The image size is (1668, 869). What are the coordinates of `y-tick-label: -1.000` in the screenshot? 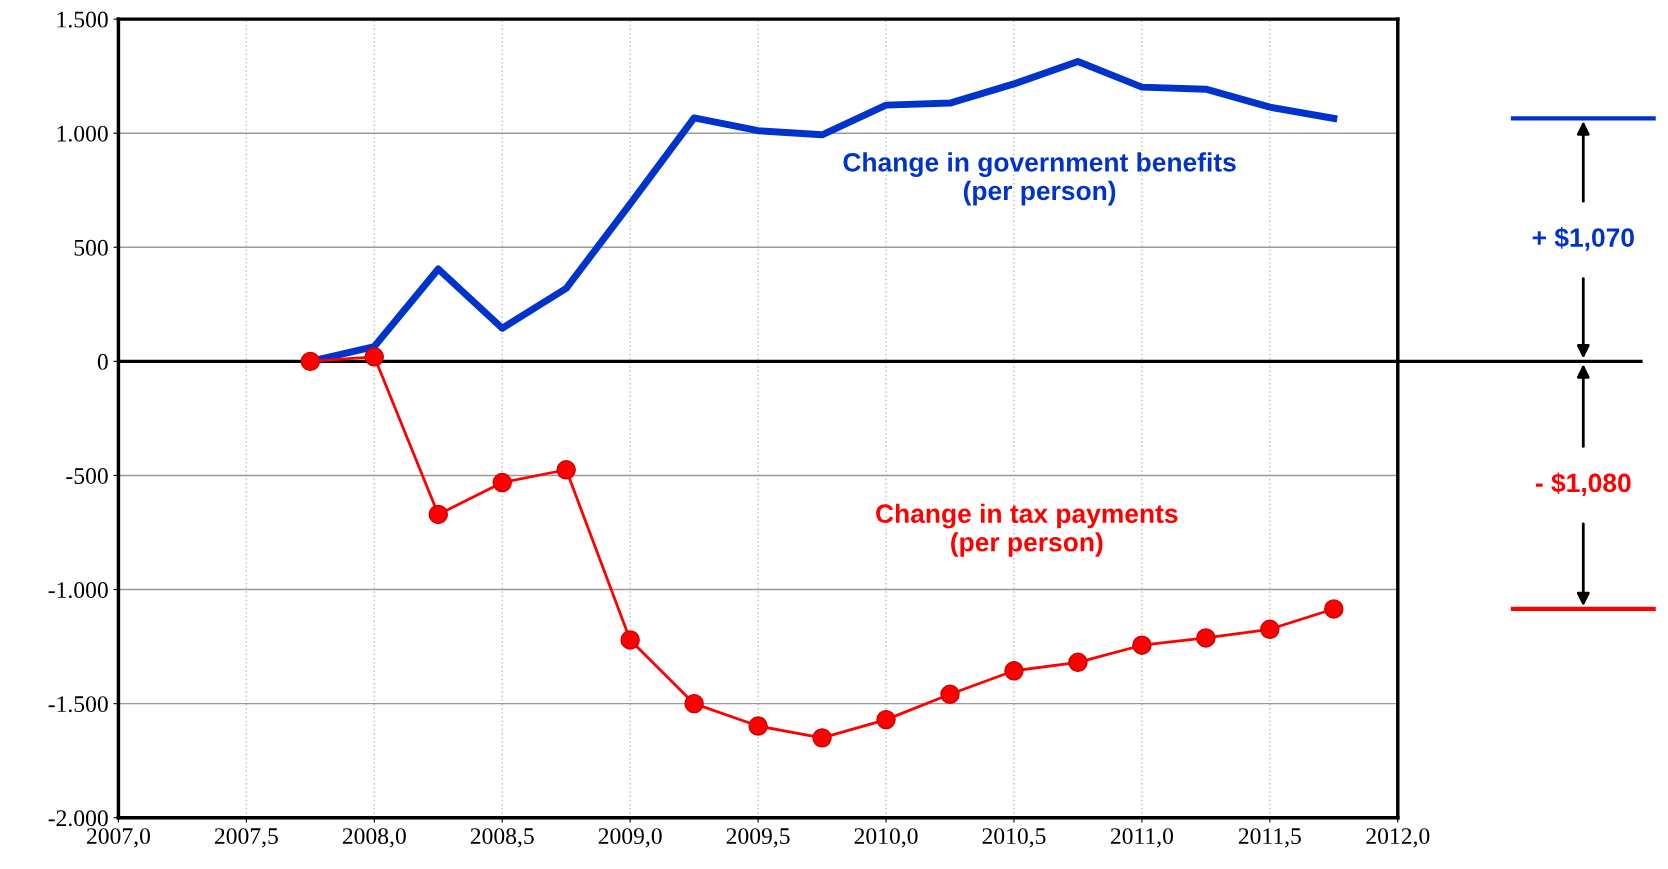 It's located at (78, 590).